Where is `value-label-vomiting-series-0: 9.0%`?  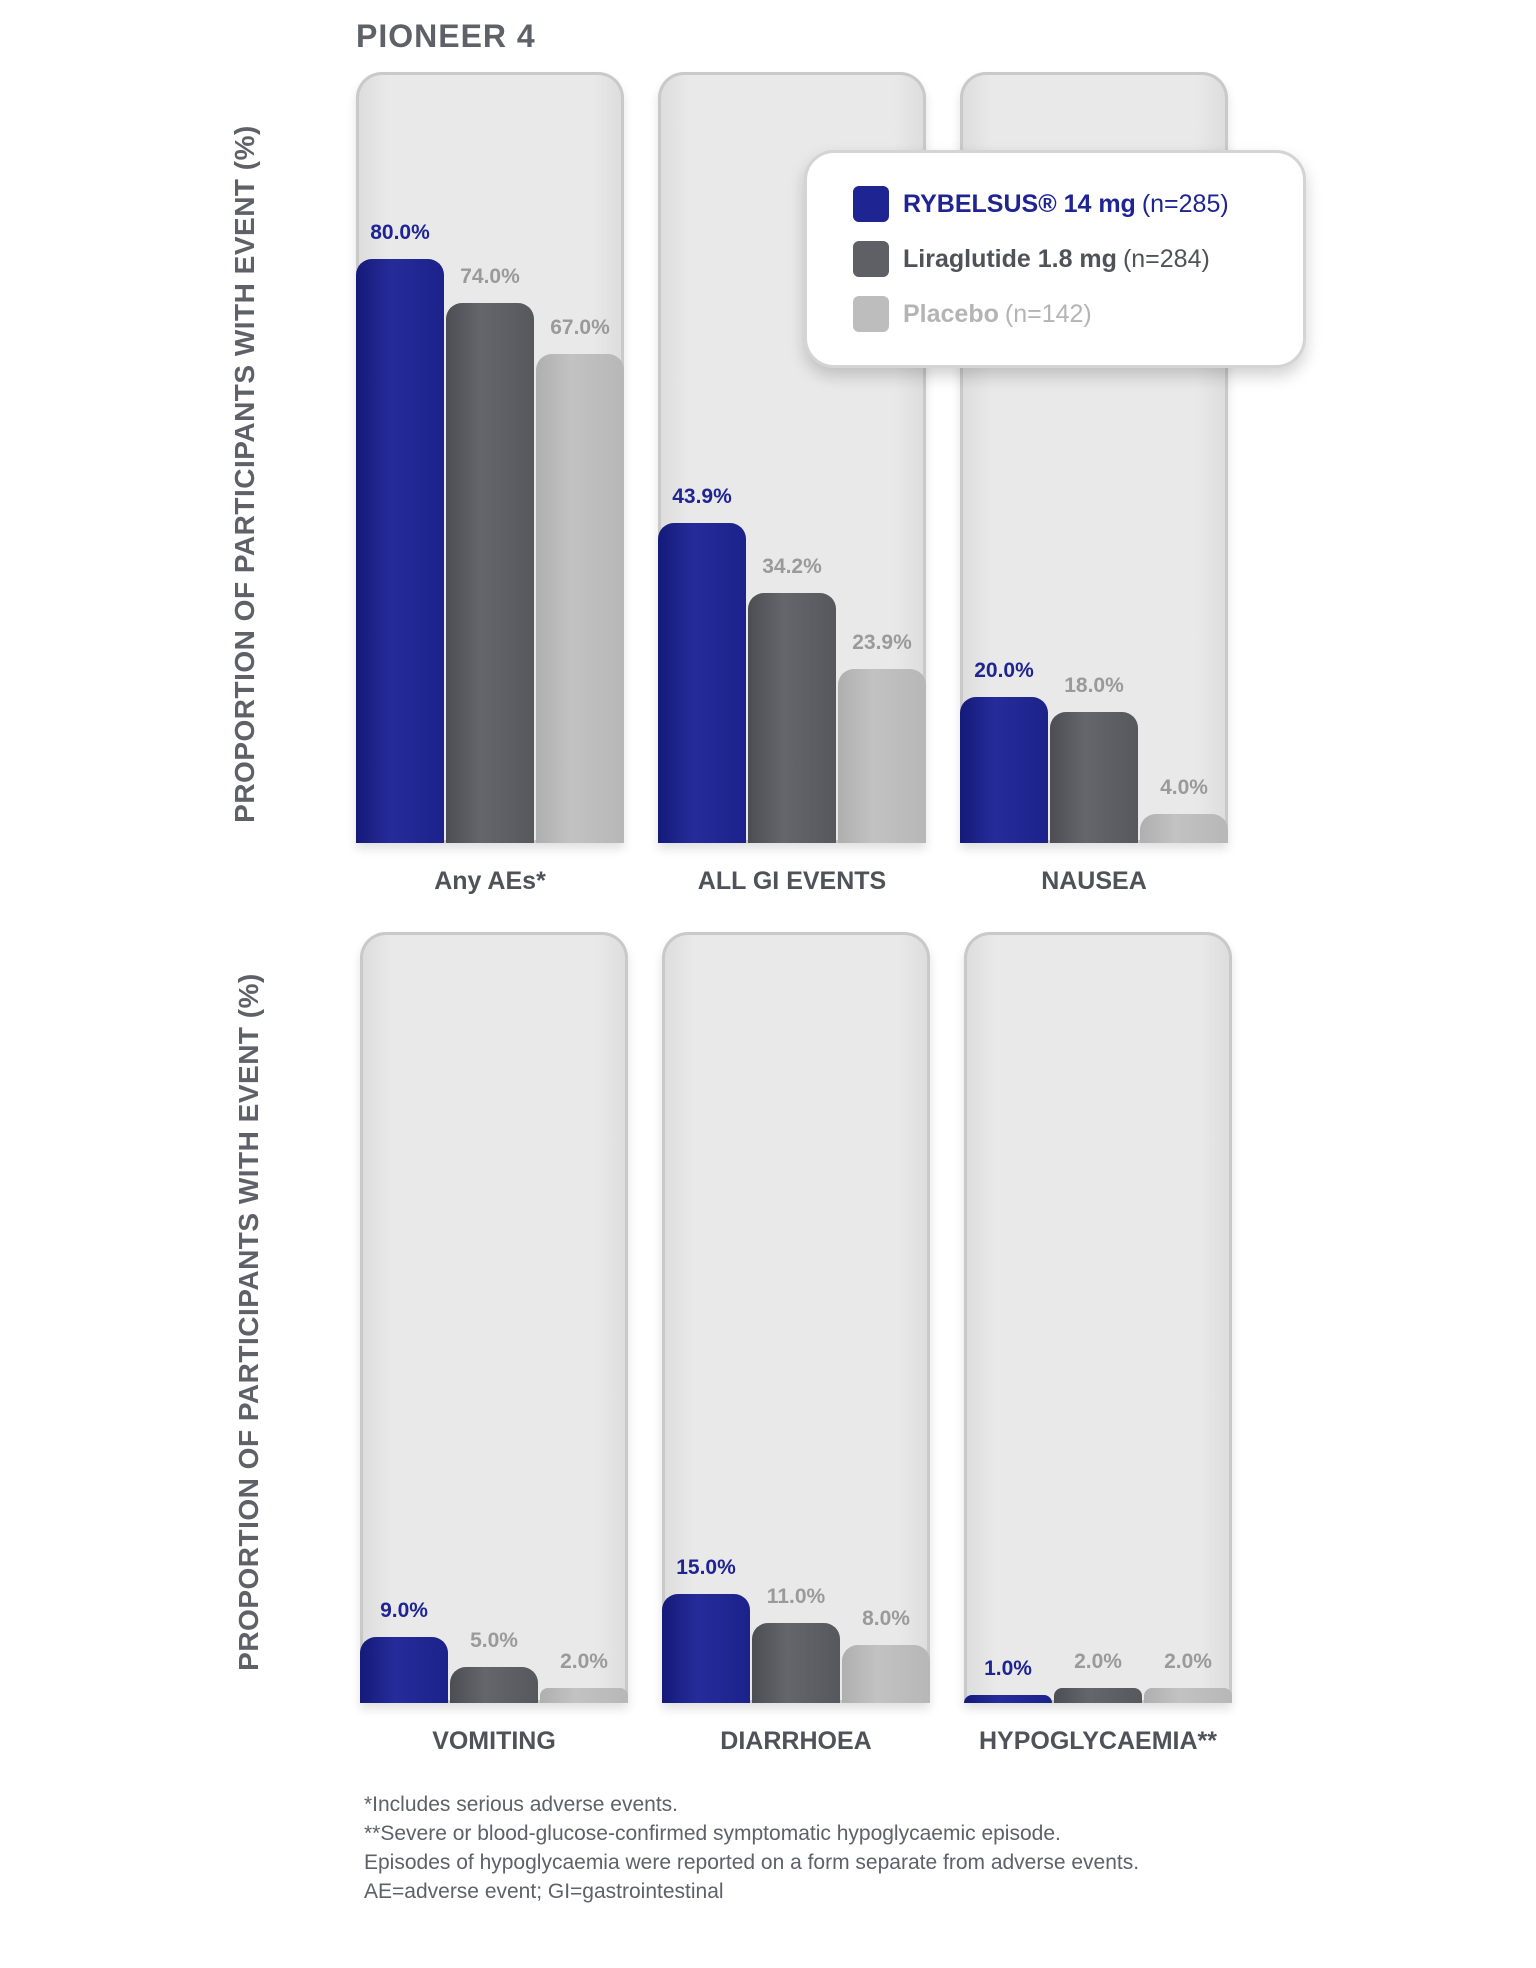
value-label-vomiting-series-0: 9.0% is located at coordinates (404, 1611).